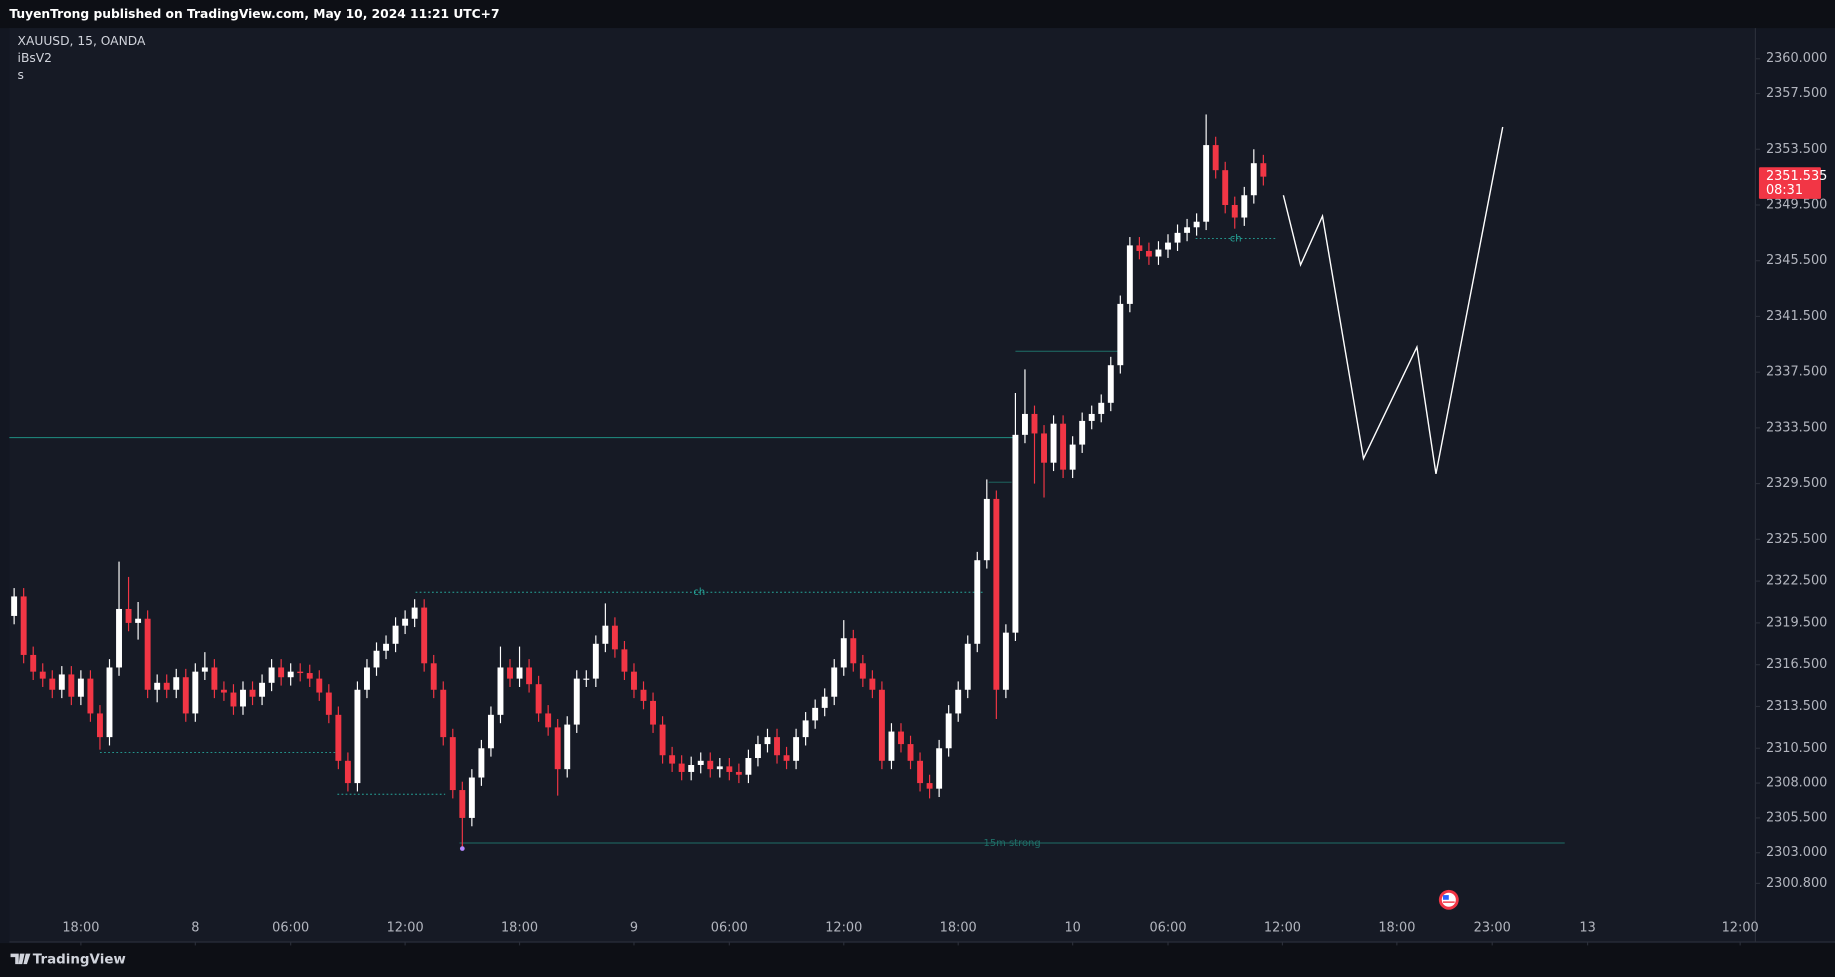 The image size is (1835, 977). What do you see at coordinates (1796, 58) in the screenshot?
I see `y-tick-label: 2360.000` at bounding box center [1796, 58].